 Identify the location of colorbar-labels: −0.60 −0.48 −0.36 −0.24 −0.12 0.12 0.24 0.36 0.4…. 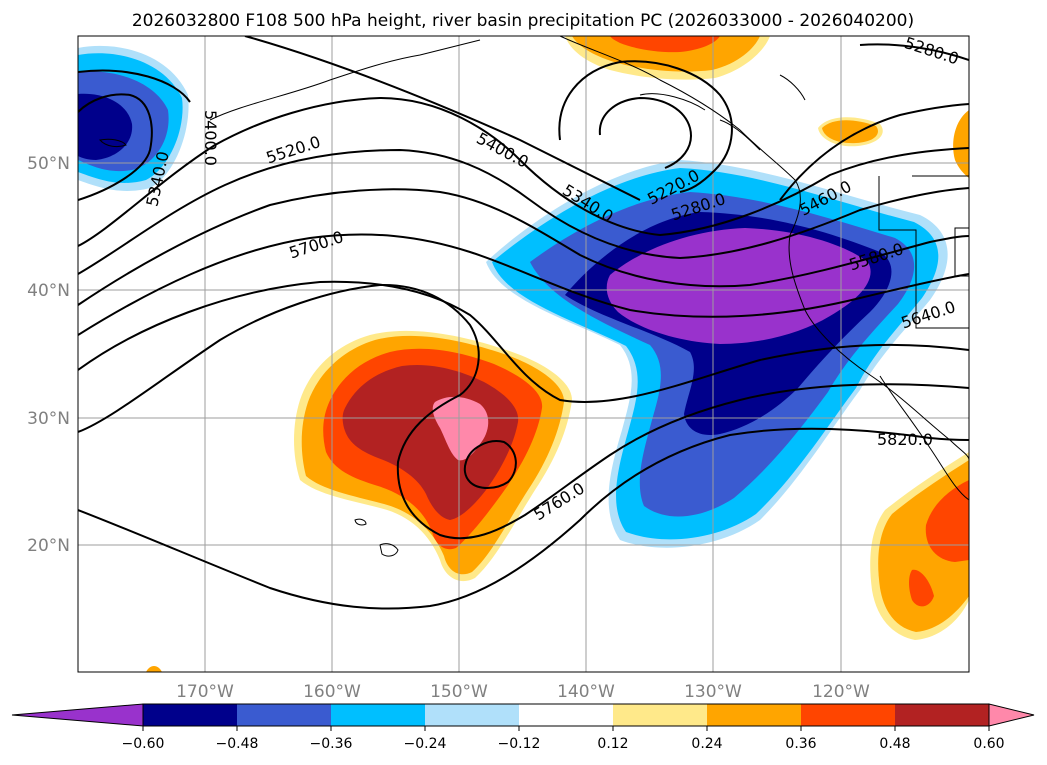
(563, 739).